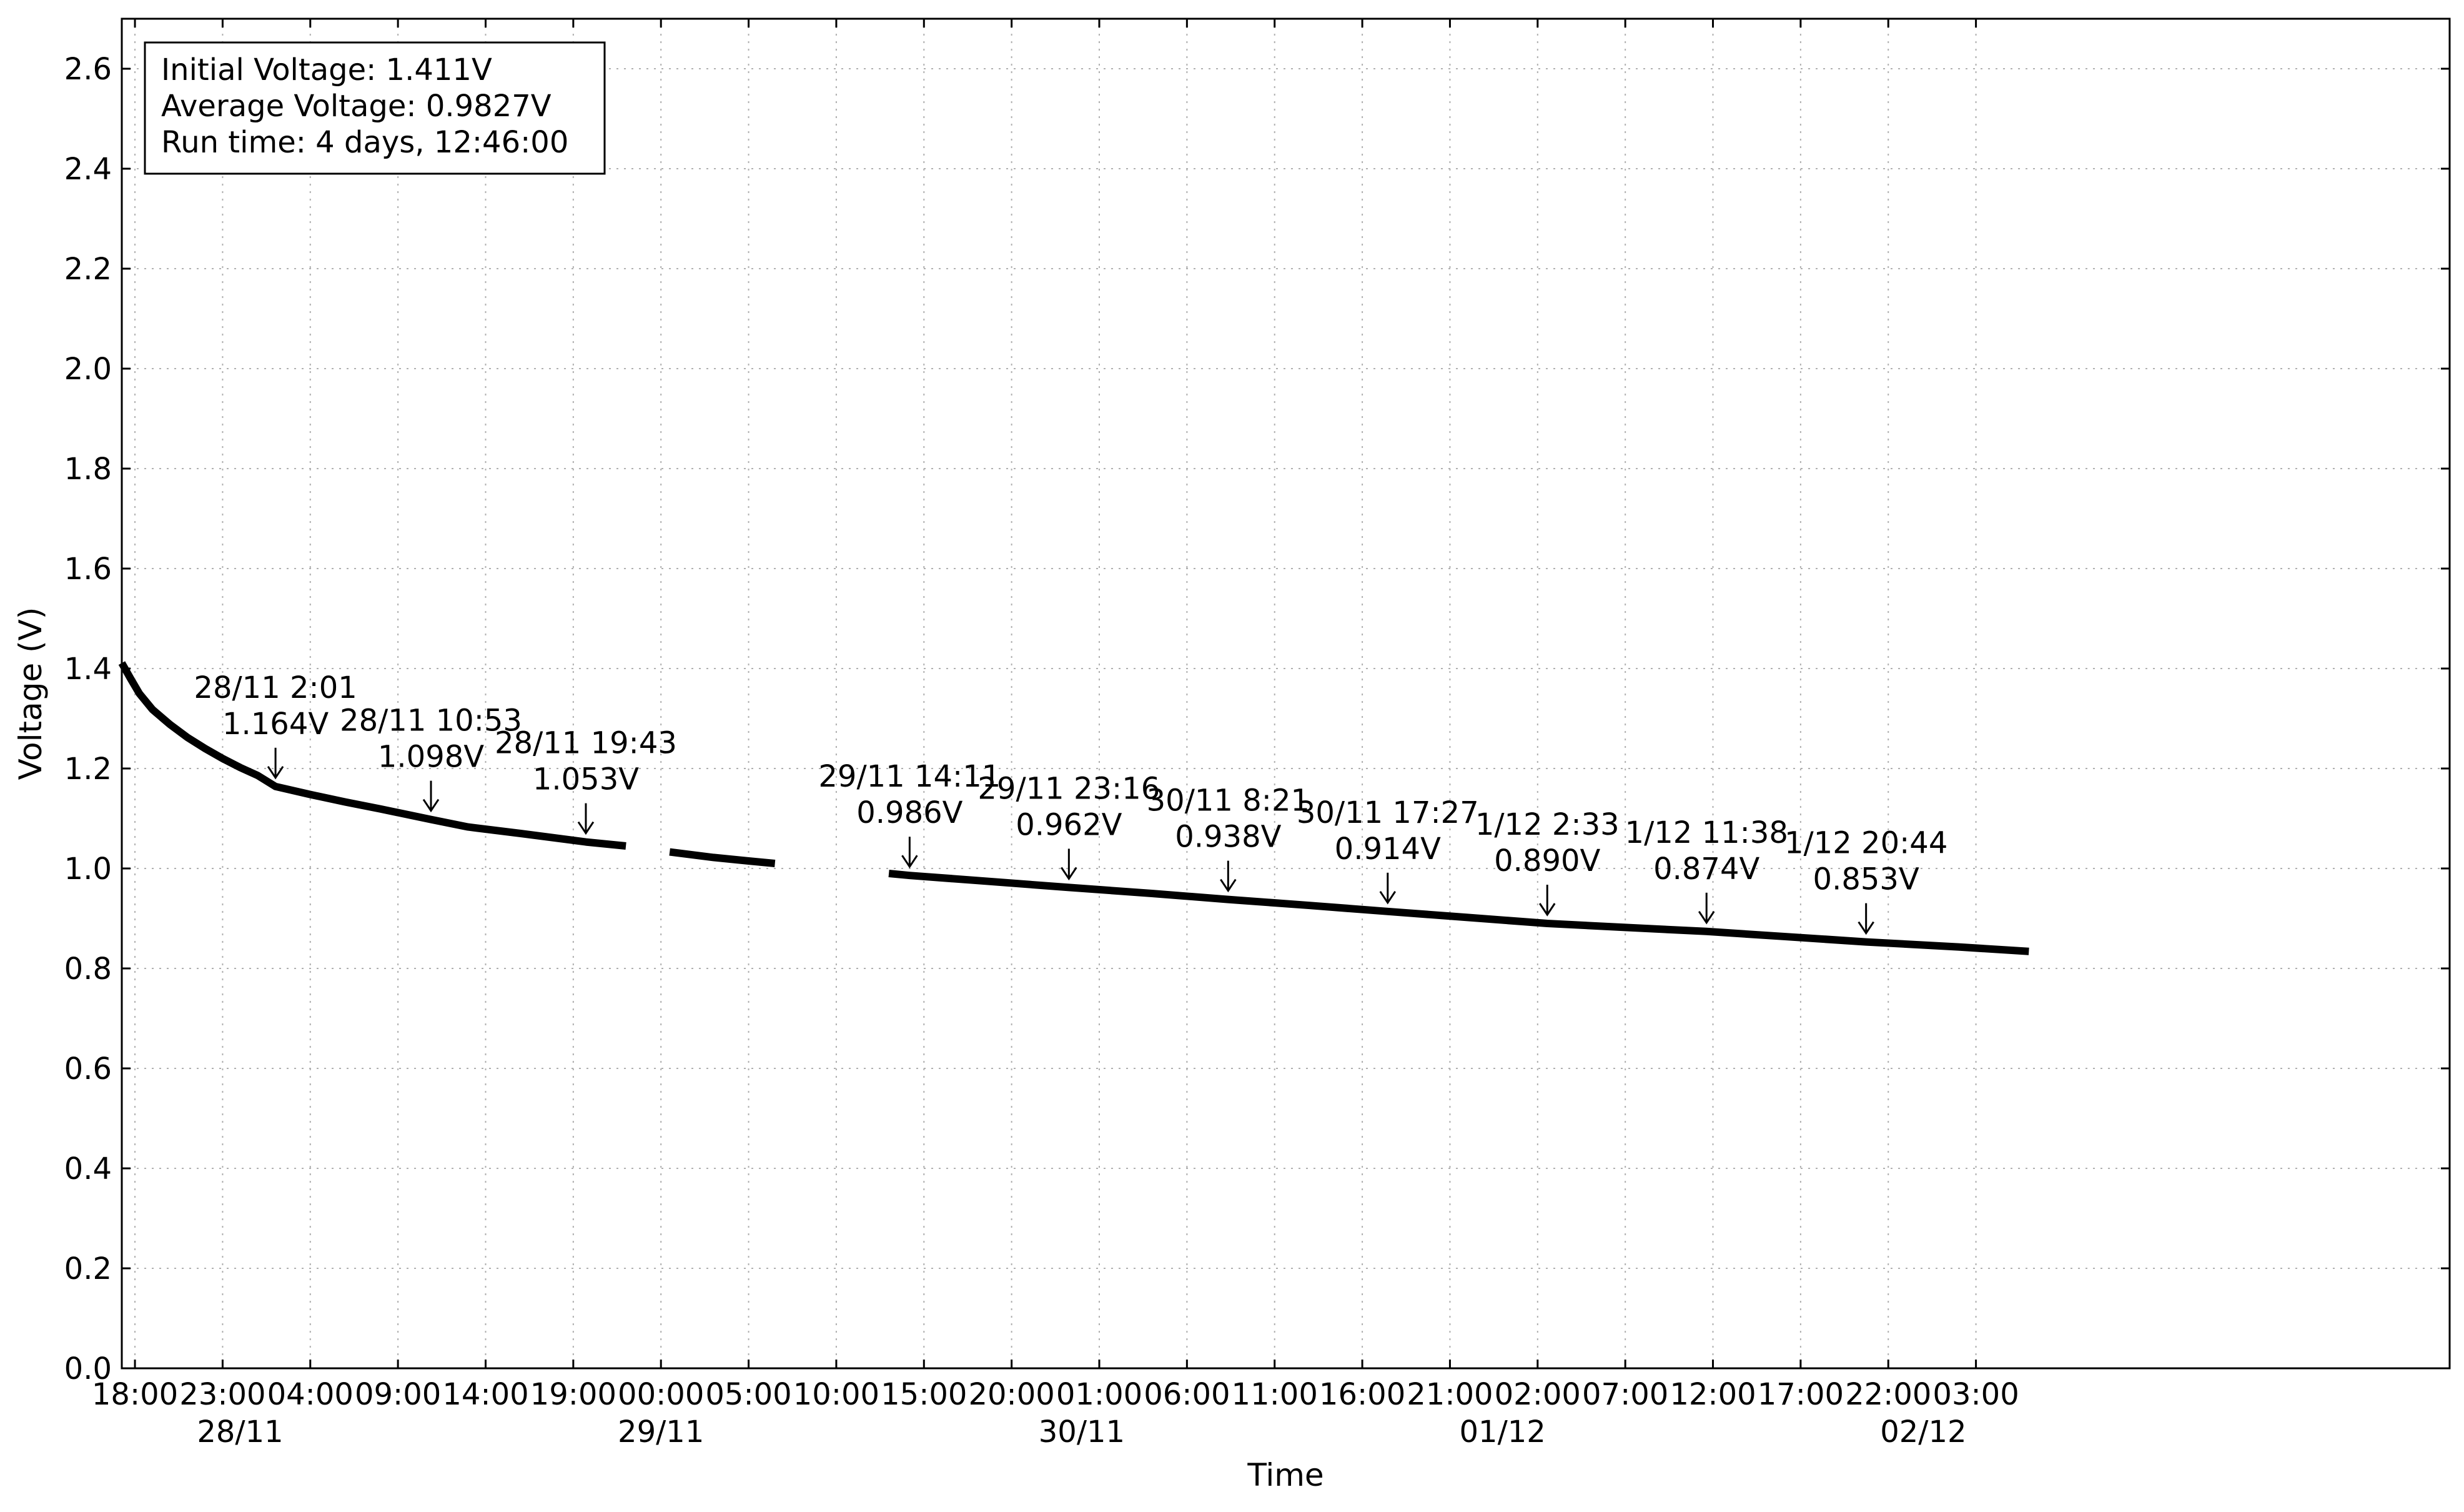 The width and height of the screenshot is (2464, 1512). What do you see at coordinates (1082, 1432) in the screenshot?
I see `x-date-label: 30/11` at bounding box center [1082, 1432].